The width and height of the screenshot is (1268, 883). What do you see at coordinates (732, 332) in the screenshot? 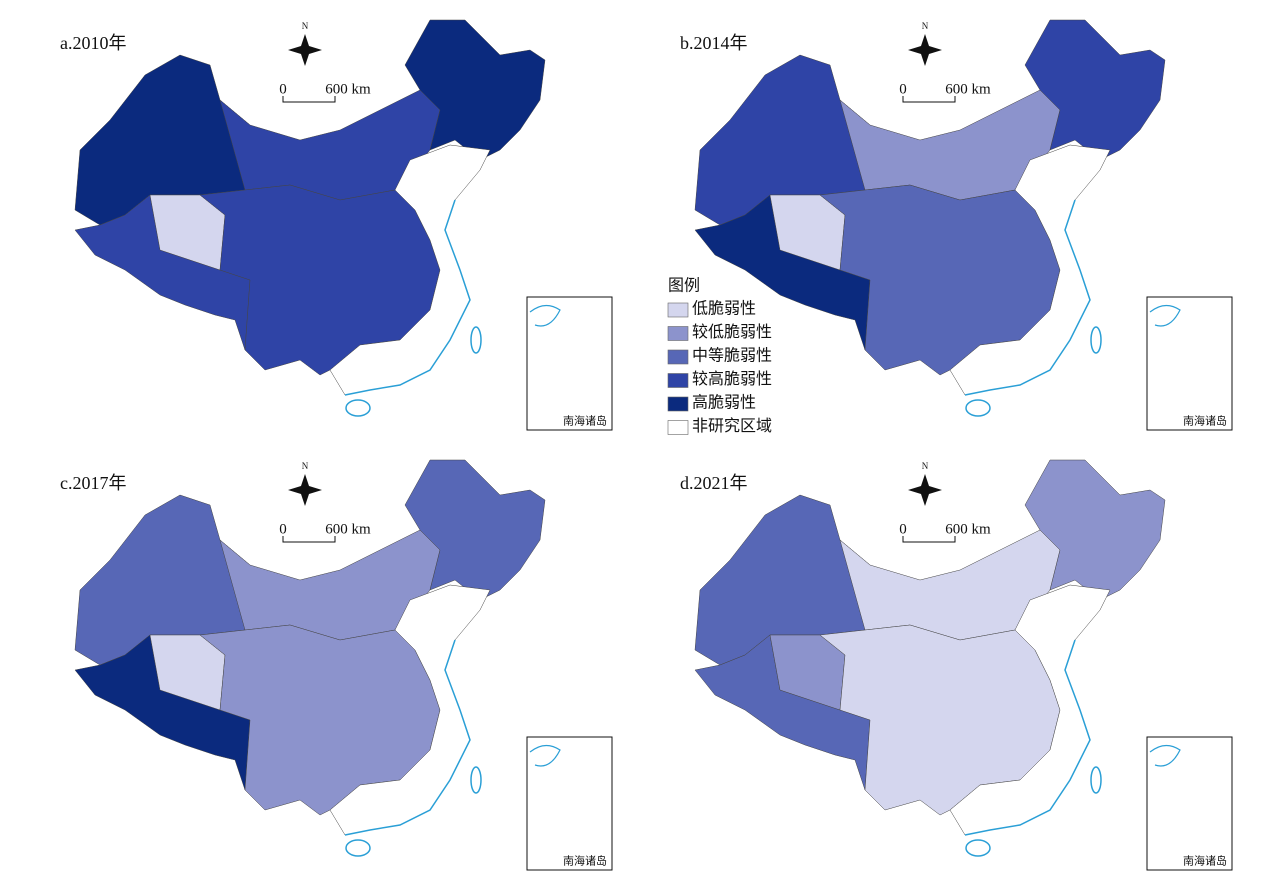
I see `legend-label: 较低脆弱性` at bounding box center [732, 332].